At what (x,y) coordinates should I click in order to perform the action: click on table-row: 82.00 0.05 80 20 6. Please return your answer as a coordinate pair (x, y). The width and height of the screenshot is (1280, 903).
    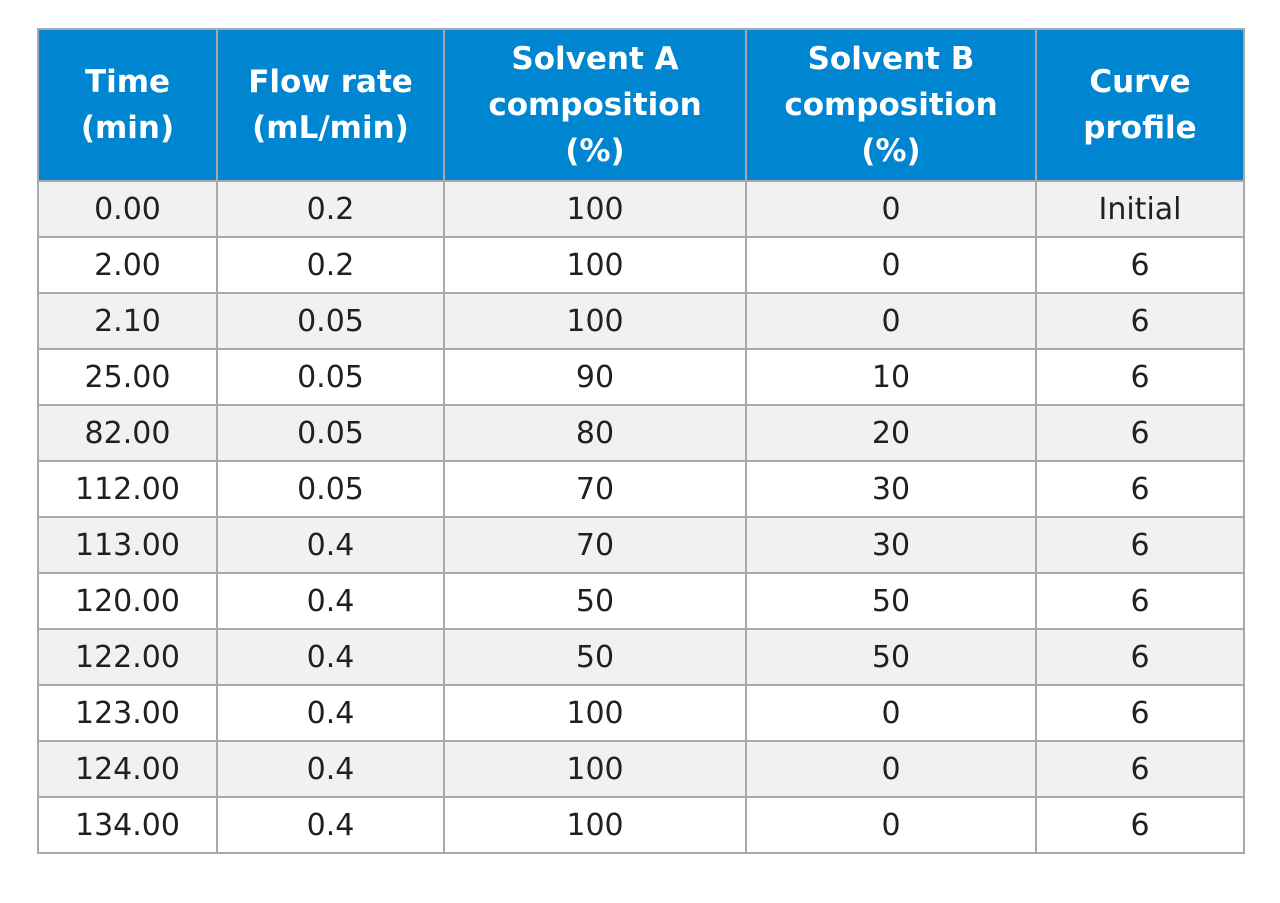
    Looking at the image, I should click on (641, 433).